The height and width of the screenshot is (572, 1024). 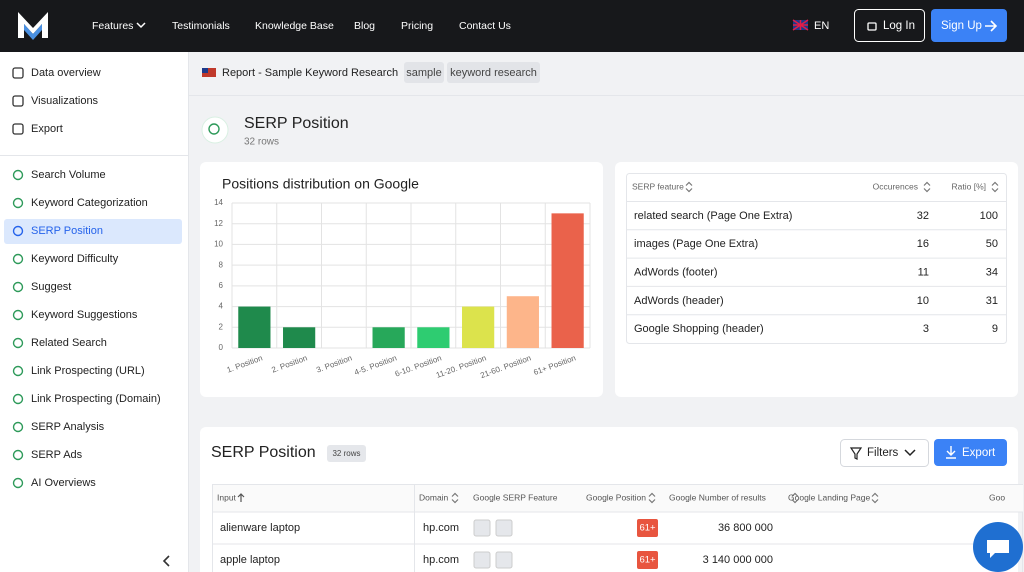 I want to click on nav-link: Knowledge Base, so click(x=294, y=26).